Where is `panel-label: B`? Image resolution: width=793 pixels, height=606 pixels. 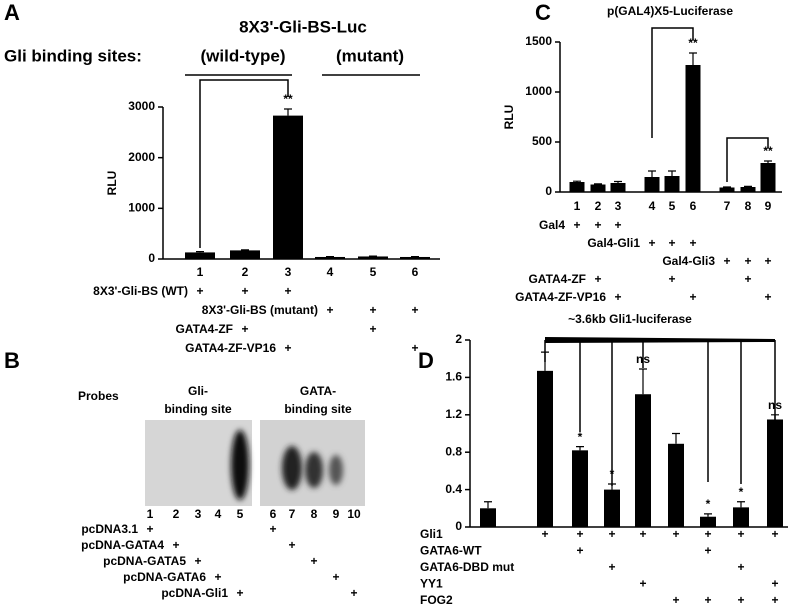 panel-label: B is located at coordinates (12, 360).